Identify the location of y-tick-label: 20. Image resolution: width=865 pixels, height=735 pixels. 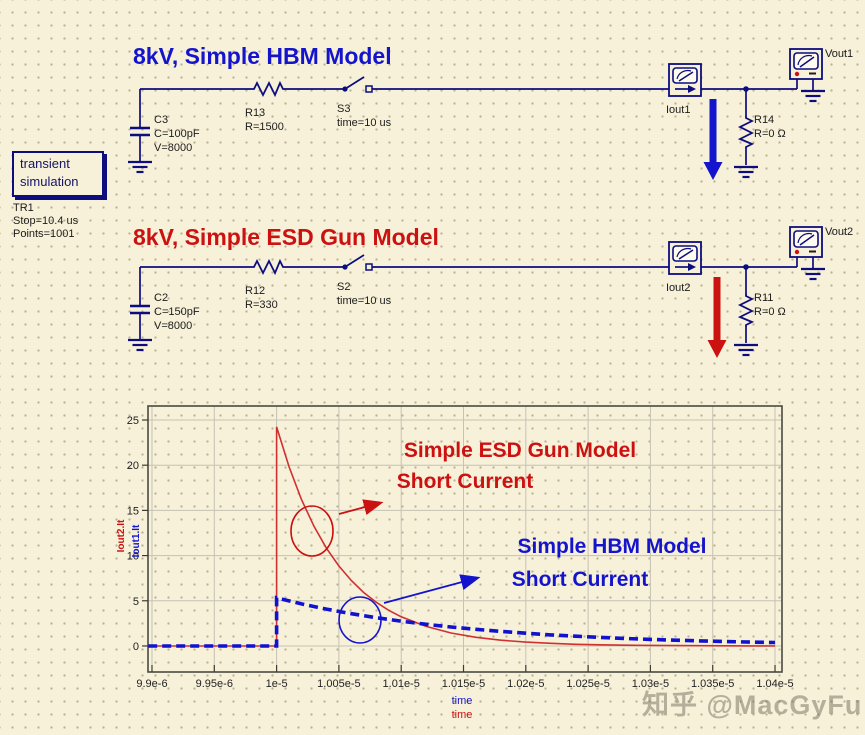
(133, 466).